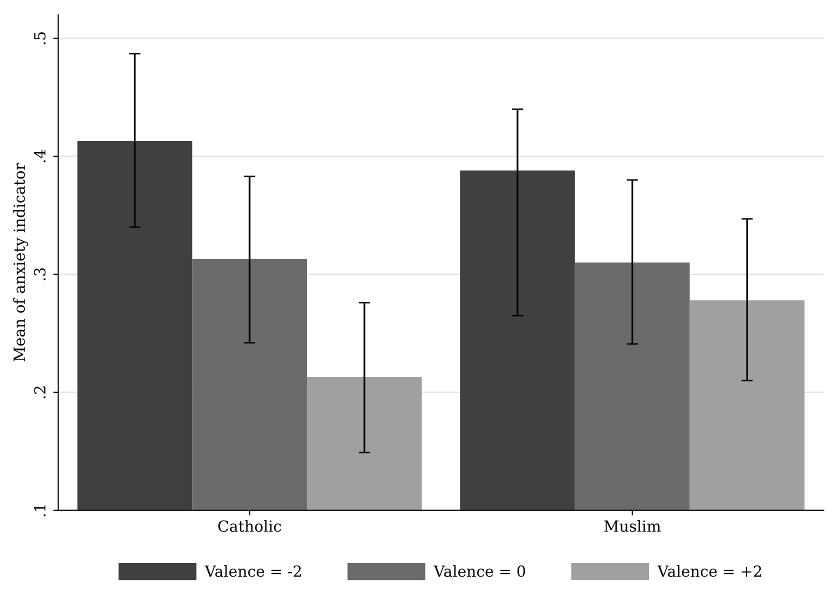 Image resolution: width=832 pixels, height=590 pixels. I want to click on x-tick-label: Muslim, so click(632, 526).